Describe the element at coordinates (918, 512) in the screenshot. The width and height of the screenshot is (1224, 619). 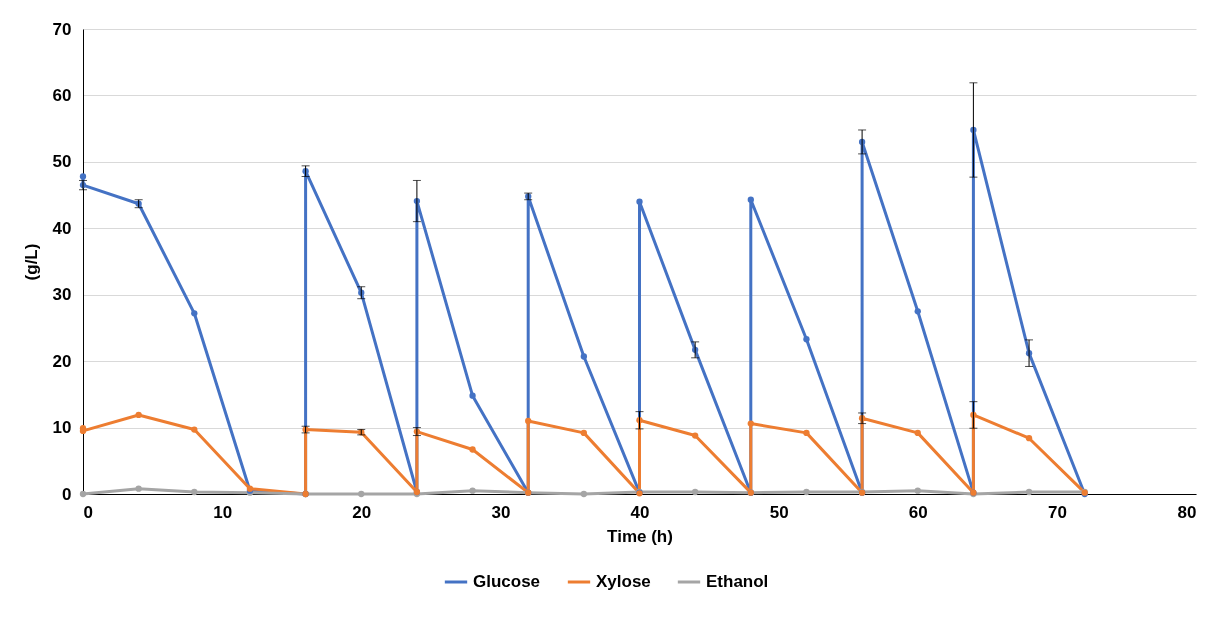
I see `x-tick-label: 60` at that location.